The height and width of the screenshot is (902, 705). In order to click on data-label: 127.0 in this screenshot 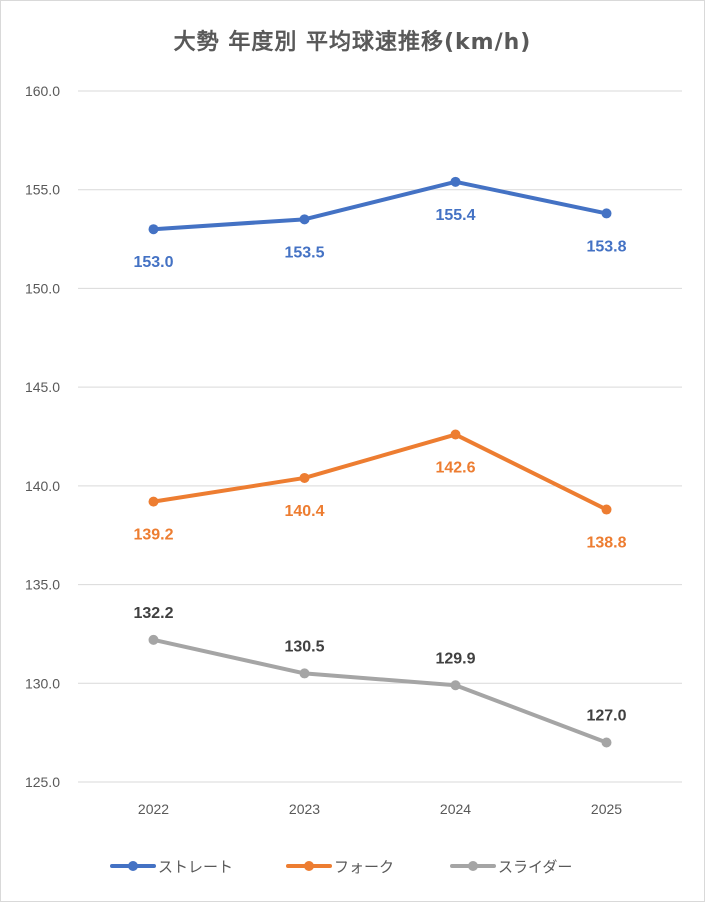, I will do `click(606, 716)`.